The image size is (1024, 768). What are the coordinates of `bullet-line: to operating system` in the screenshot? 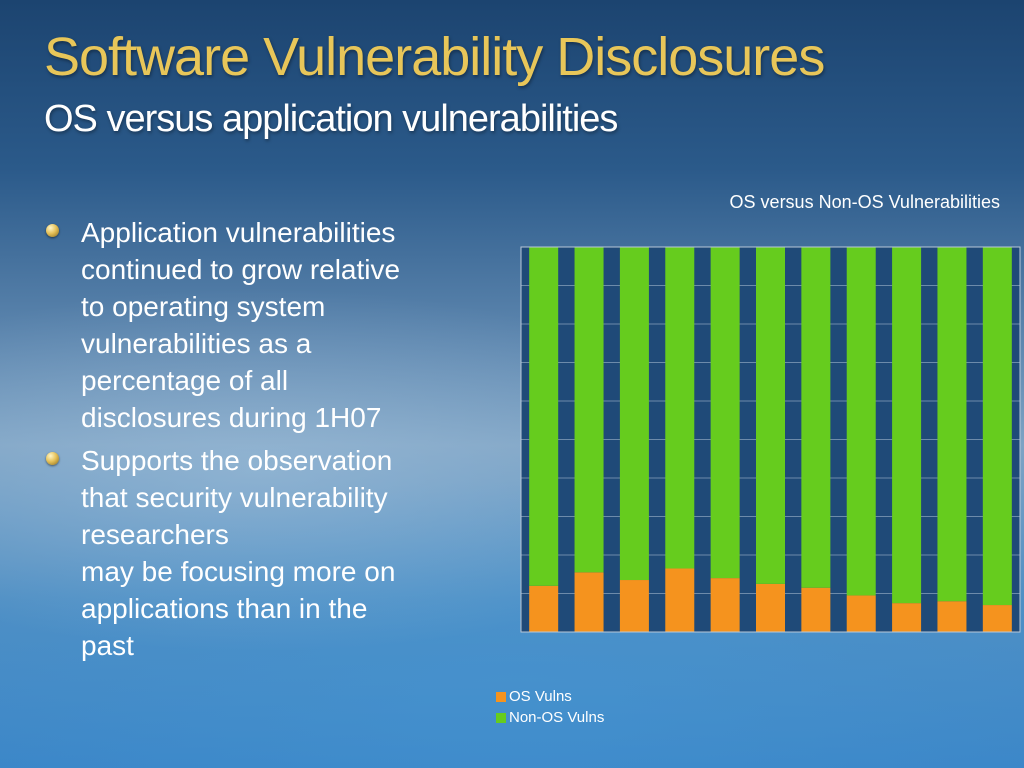 It's located at (203, 306).